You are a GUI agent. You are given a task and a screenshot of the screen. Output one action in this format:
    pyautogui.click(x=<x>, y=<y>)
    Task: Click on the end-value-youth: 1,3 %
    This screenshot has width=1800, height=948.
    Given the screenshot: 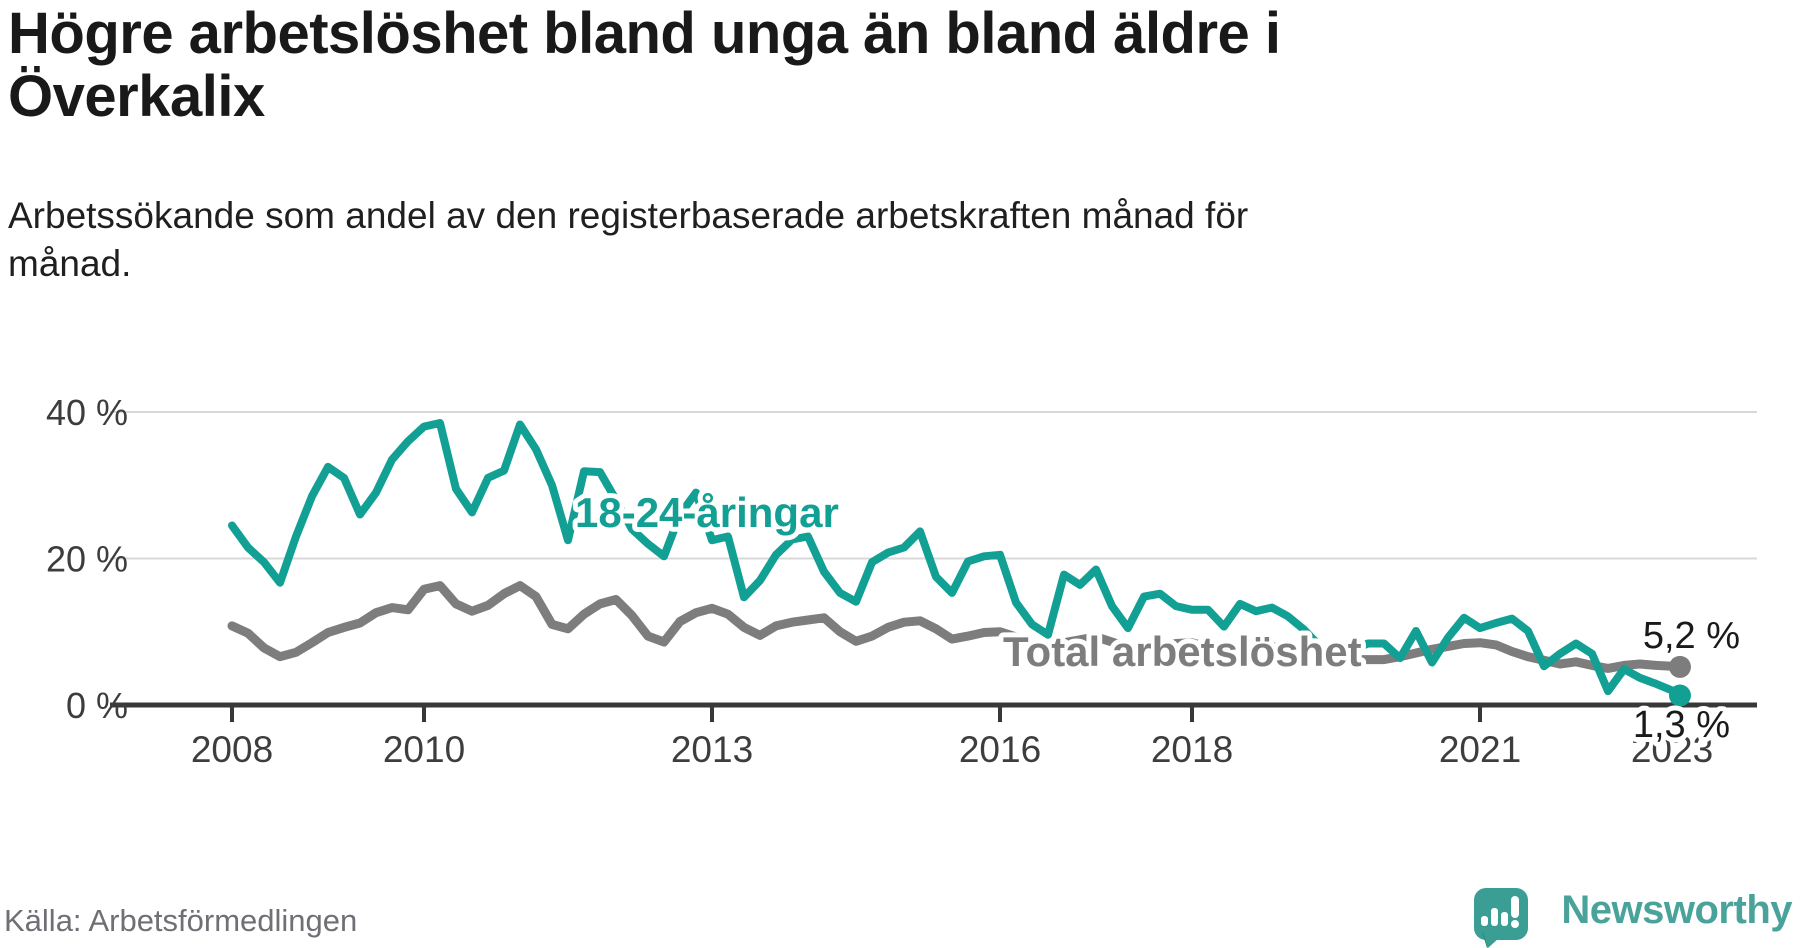 What is the action you would take?
    pyautogui.click(x=1681, y=725)
    